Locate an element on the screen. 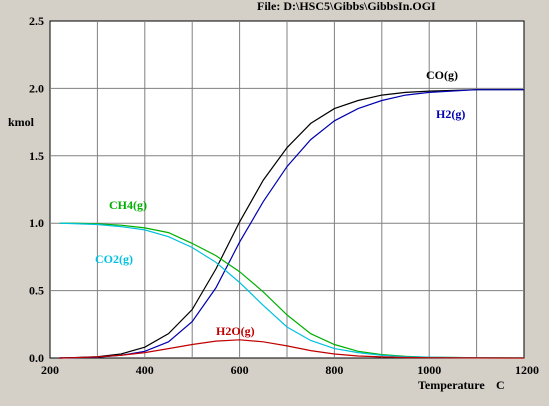 This screenshot has width=549, height=406. y-tick-label: 2.5 is located at coordinates (36, 21).